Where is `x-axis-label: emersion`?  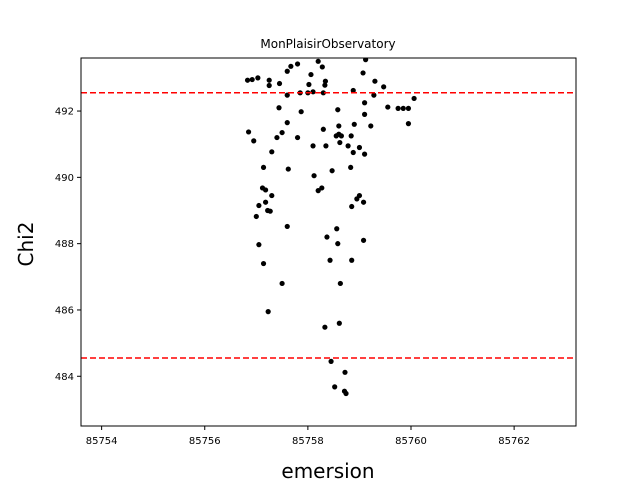
x-axis-label: emersion is located at coordinates (327, 469).